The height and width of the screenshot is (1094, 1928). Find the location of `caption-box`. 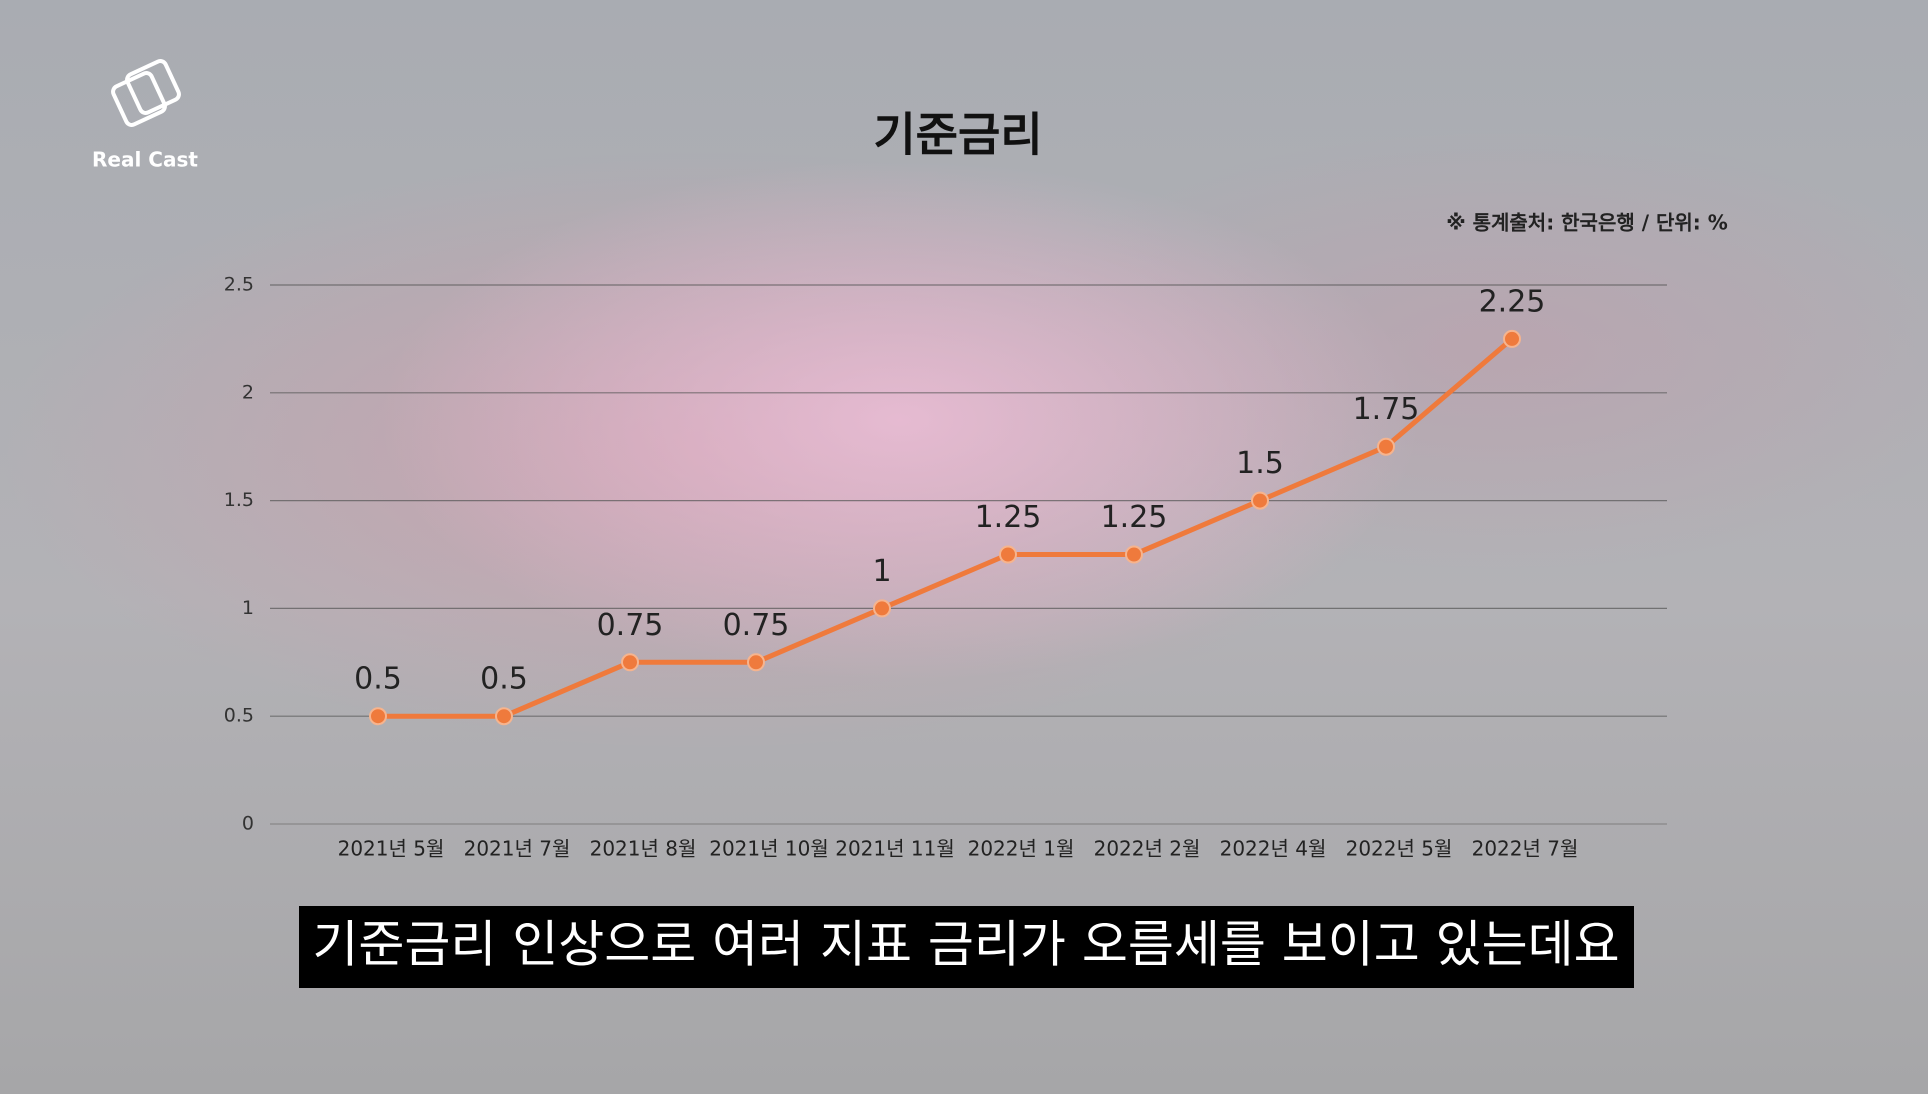

caption-box is located at coordinates (966, 947).